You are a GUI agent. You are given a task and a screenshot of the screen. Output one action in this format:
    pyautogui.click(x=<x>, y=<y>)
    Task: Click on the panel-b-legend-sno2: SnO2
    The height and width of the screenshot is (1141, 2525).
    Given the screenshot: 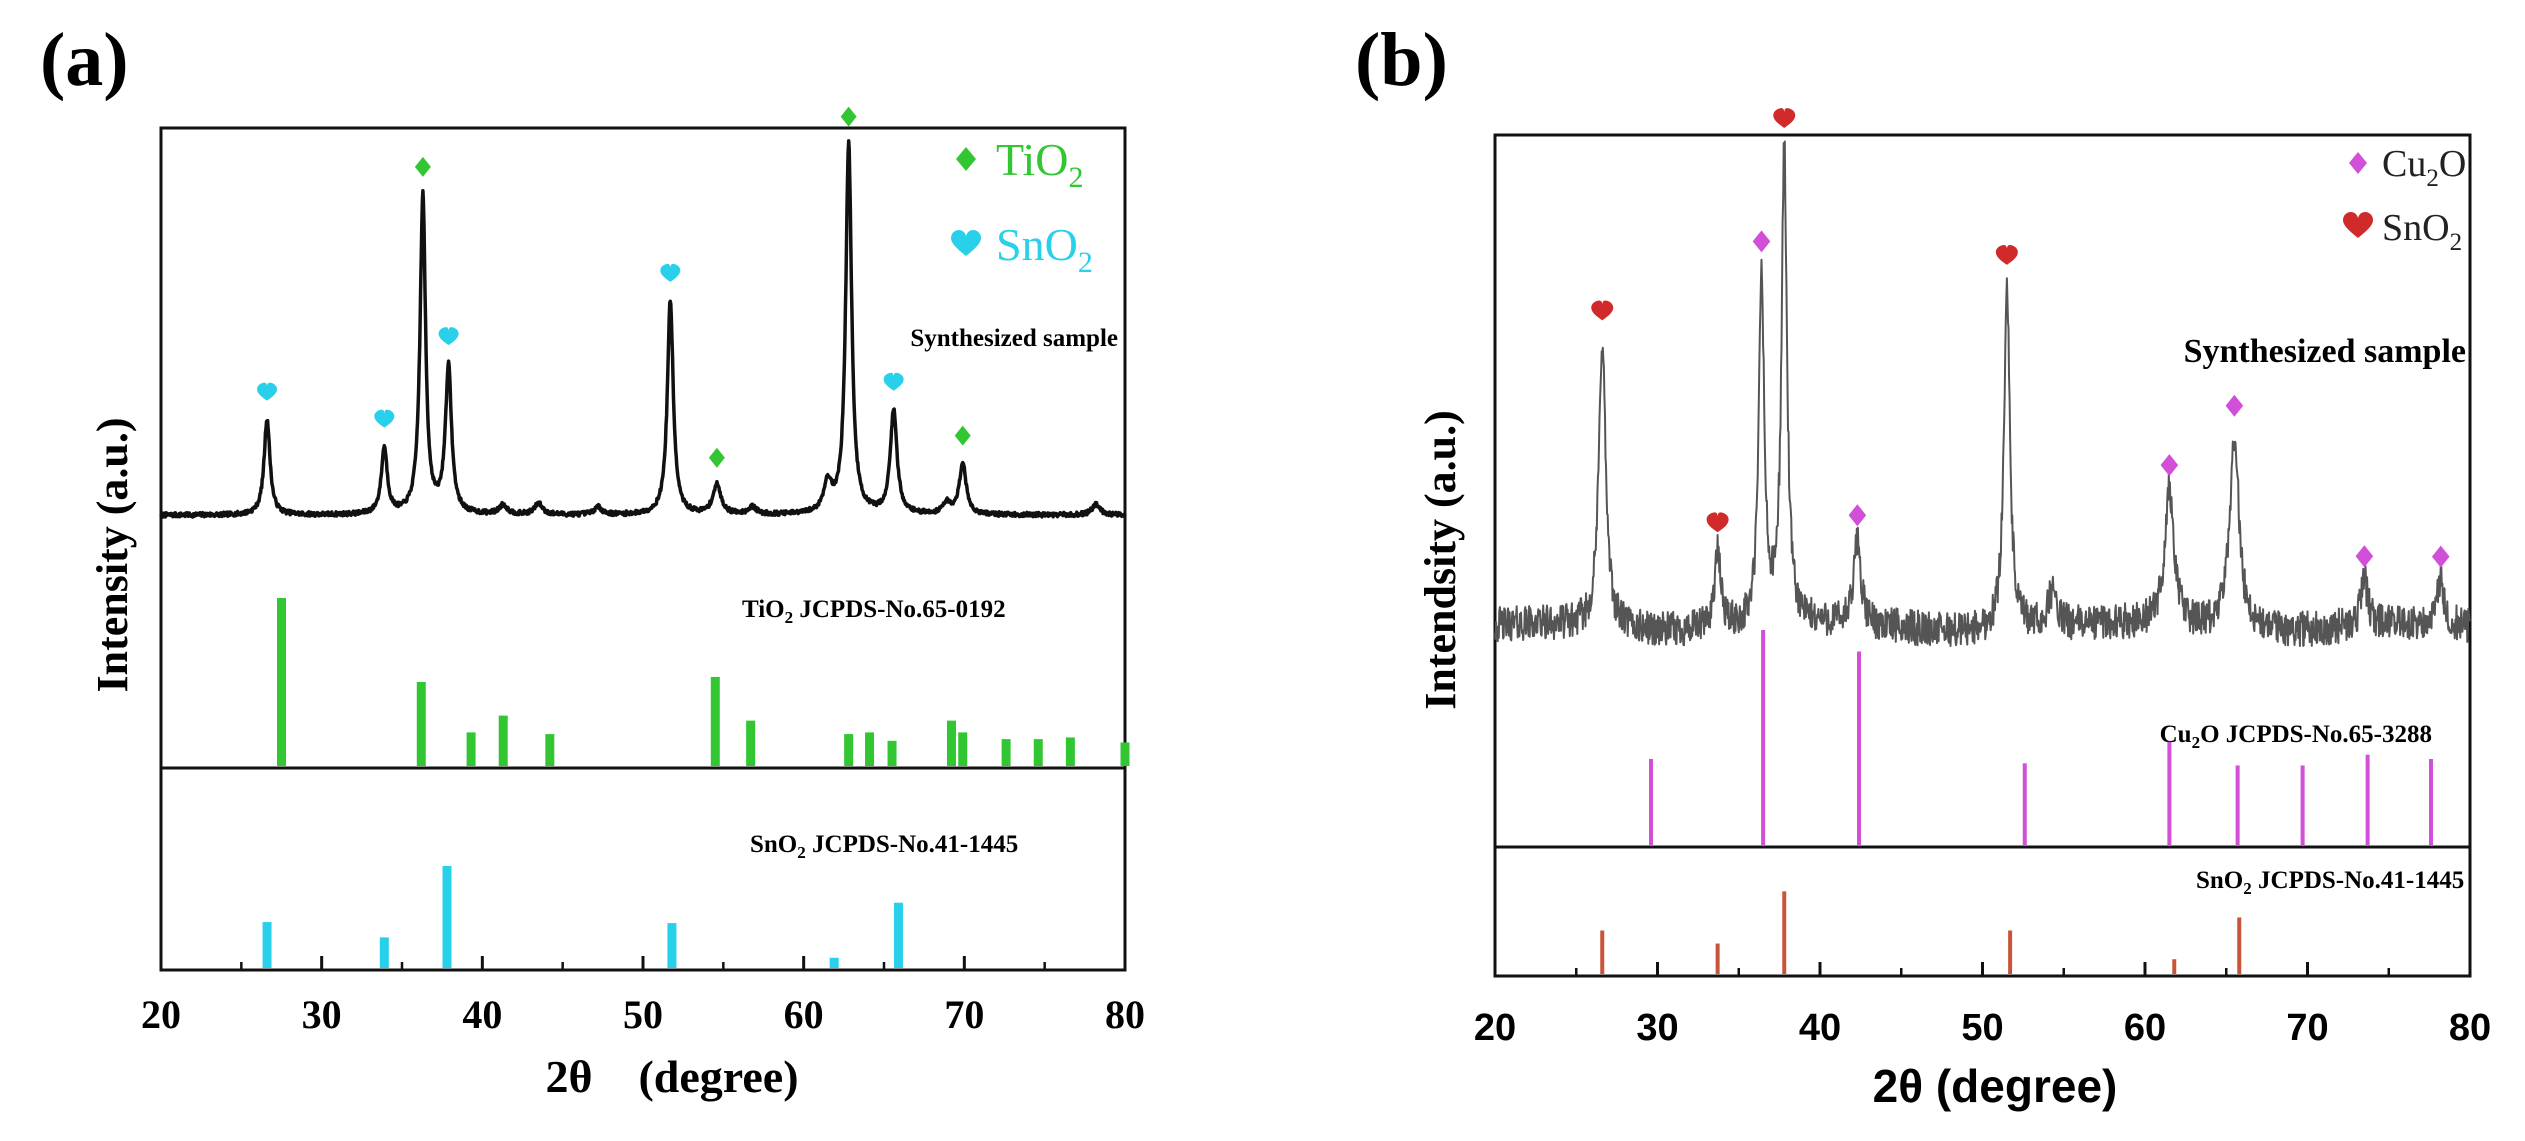 What is the action you would take?
    pyautogui.click(x=2402, y=231)
    